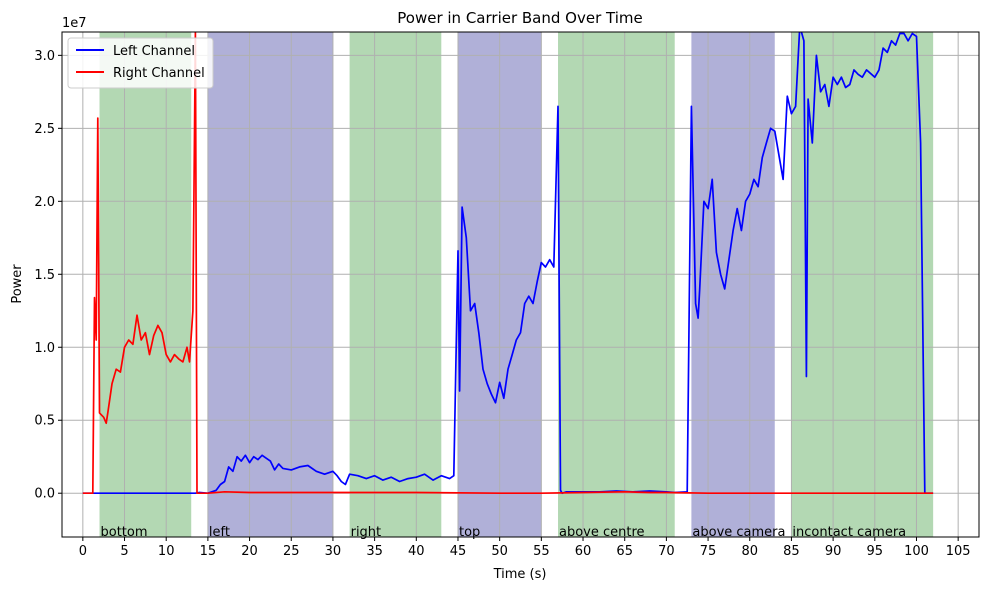  I want to click on x-tick-label-8: 40, so click(416, 551).